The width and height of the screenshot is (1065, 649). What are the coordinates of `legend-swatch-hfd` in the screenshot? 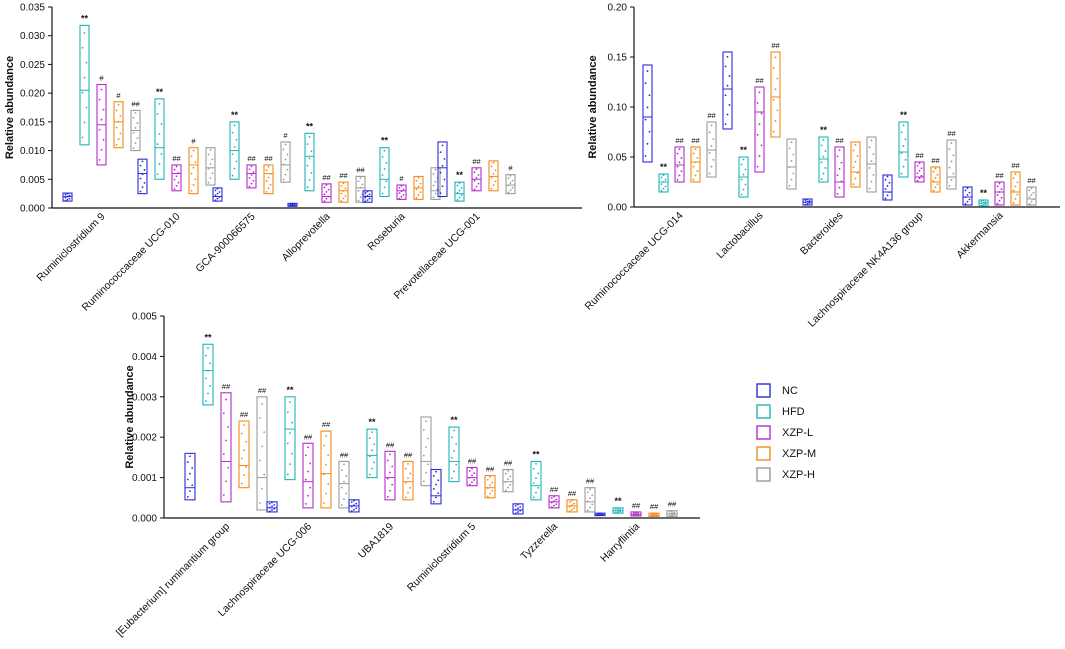 It's located at (763, 411).